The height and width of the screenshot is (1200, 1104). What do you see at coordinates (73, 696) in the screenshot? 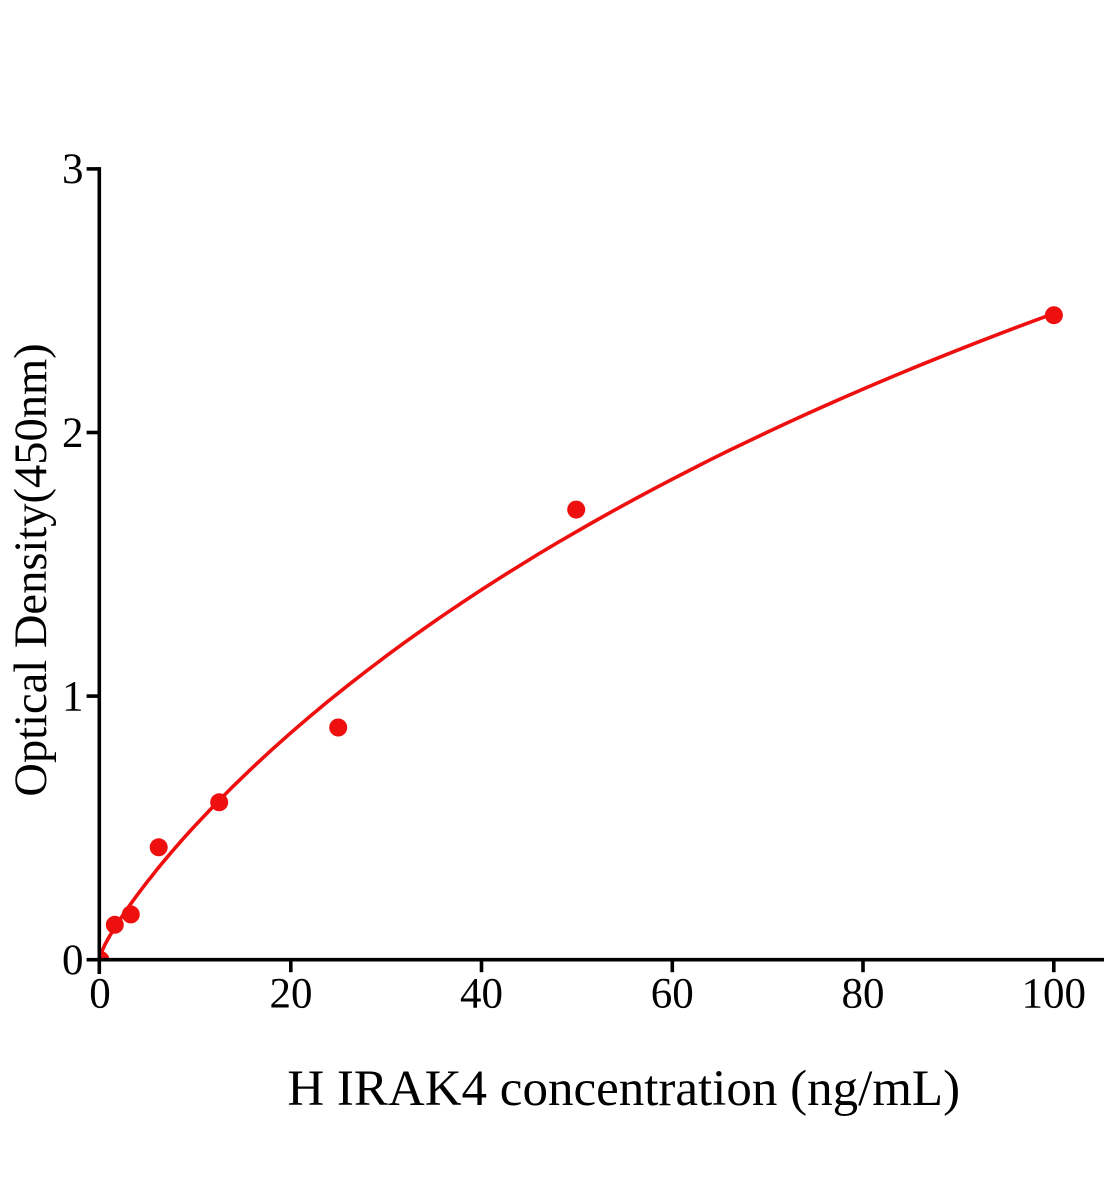
I see `svg-text: 1` at bounding box center [73, 696].